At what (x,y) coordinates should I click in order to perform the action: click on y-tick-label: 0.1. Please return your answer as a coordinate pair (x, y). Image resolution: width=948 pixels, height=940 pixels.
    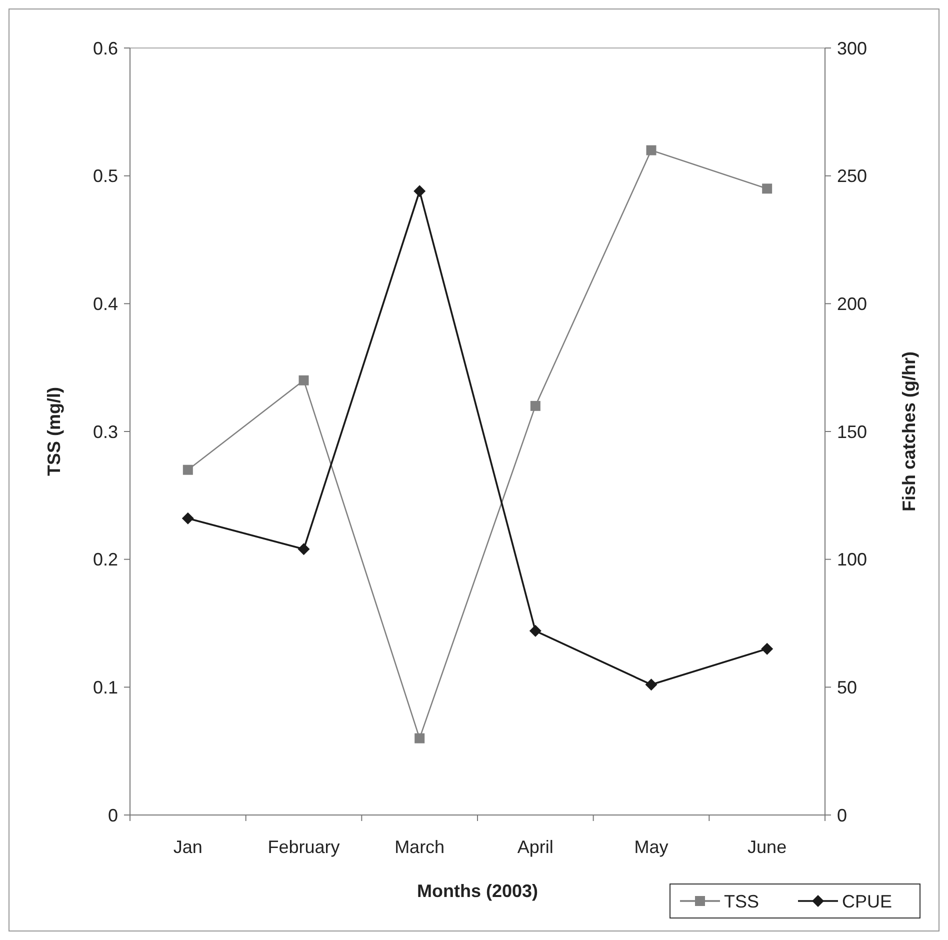
    Looking at the image, I should click on (105, 687).